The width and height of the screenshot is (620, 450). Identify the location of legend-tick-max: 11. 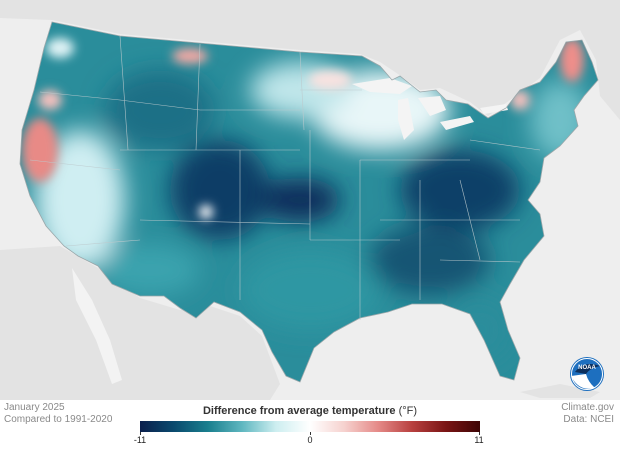
(479, 440).